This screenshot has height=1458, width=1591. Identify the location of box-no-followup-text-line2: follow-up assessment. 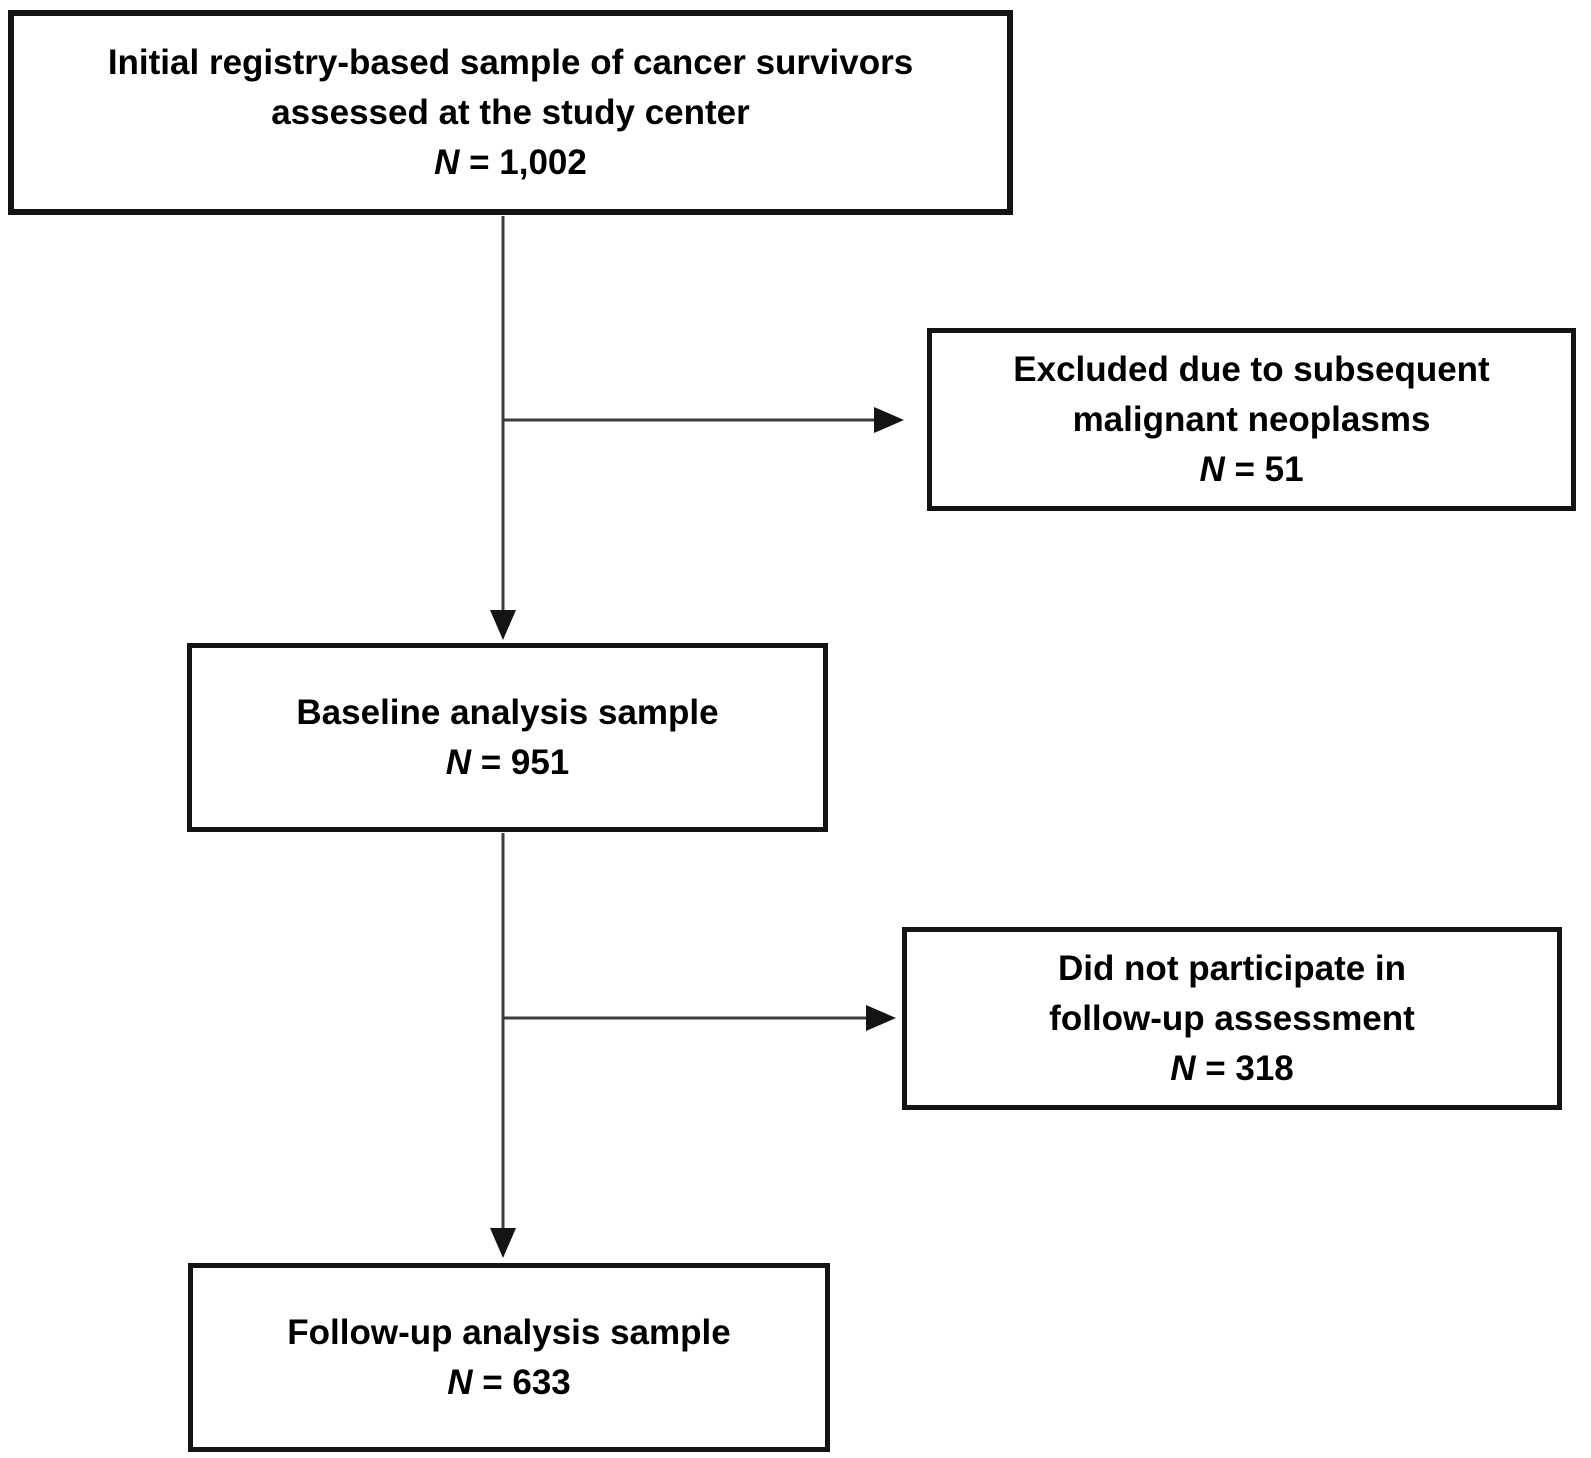
(1232, 1018).